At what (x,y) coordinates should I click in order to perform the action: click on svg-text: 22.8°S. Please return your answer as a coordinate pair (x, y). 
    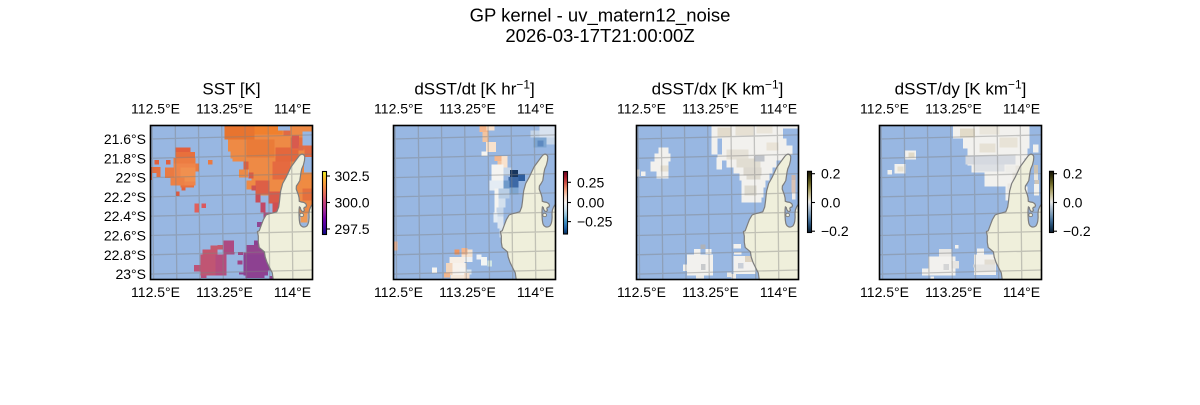
    Looking at the image, I should click on (125, 255).